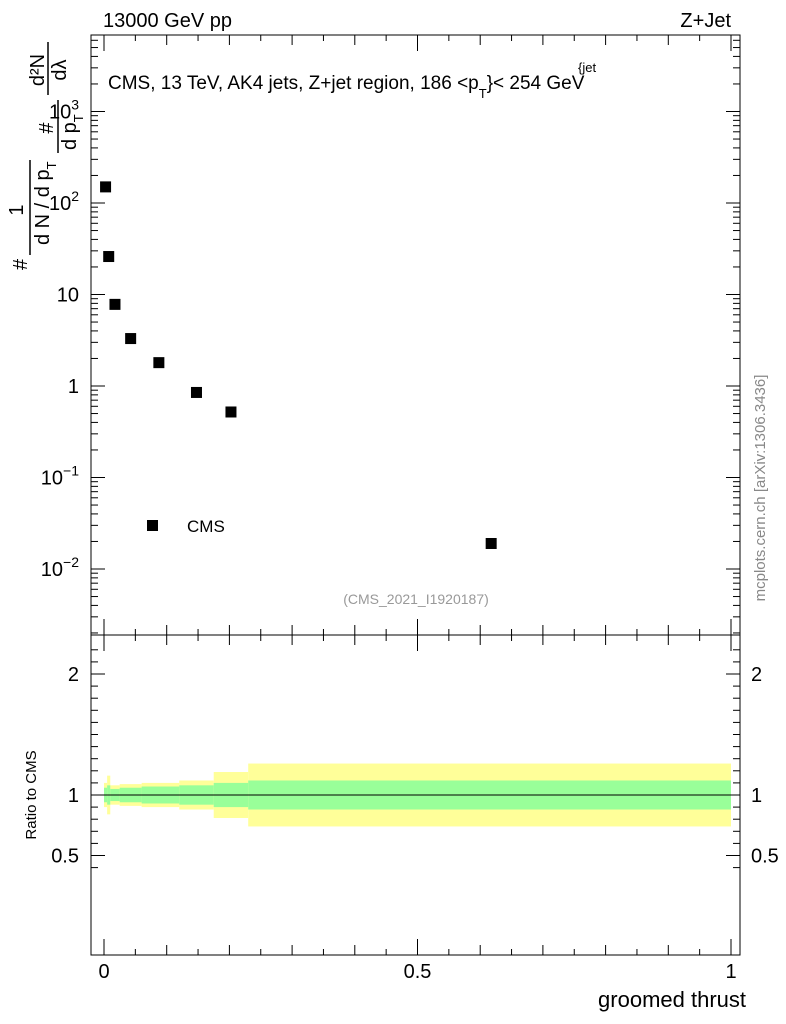 The height and width of the screenshot is (1024, 786). I want to click on legend-marker, so click(152, 525).